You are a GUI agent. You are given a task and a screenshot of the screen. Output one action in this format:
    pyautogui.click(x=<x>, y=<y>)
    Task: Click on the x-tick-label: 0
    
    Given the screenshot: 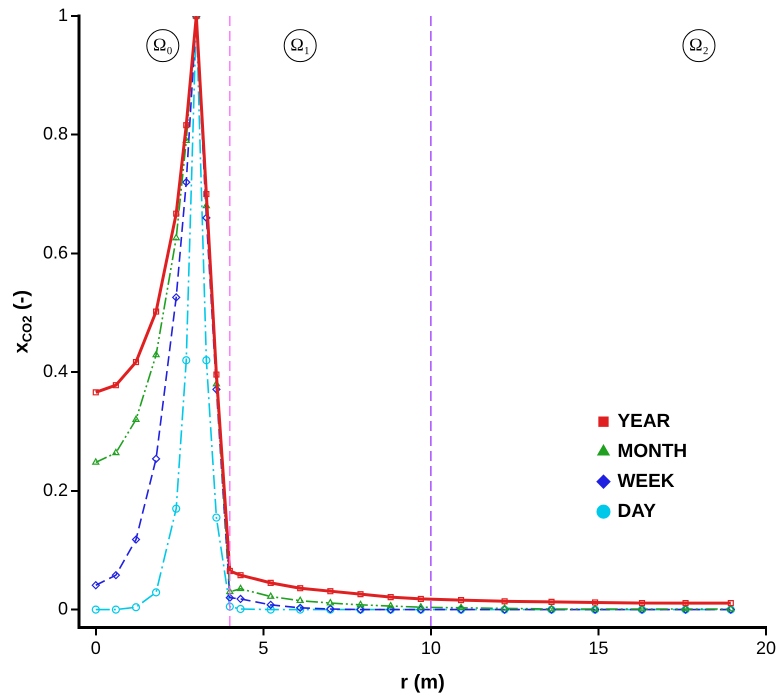 What is the action you would take?
    pyautogui.click(x=95, y=648)
    